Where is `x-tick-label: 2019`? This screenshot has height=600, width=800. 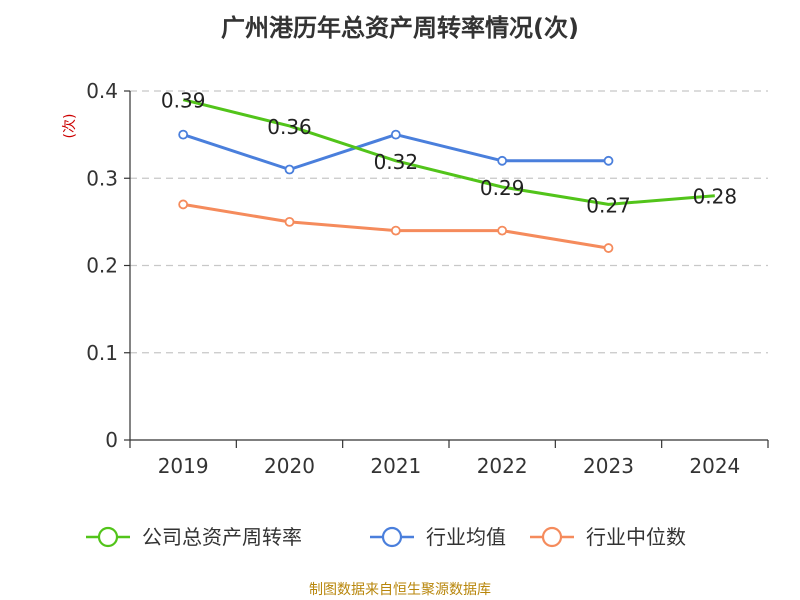 x-tick-label: 2019 is located at coordinates (183, 466).